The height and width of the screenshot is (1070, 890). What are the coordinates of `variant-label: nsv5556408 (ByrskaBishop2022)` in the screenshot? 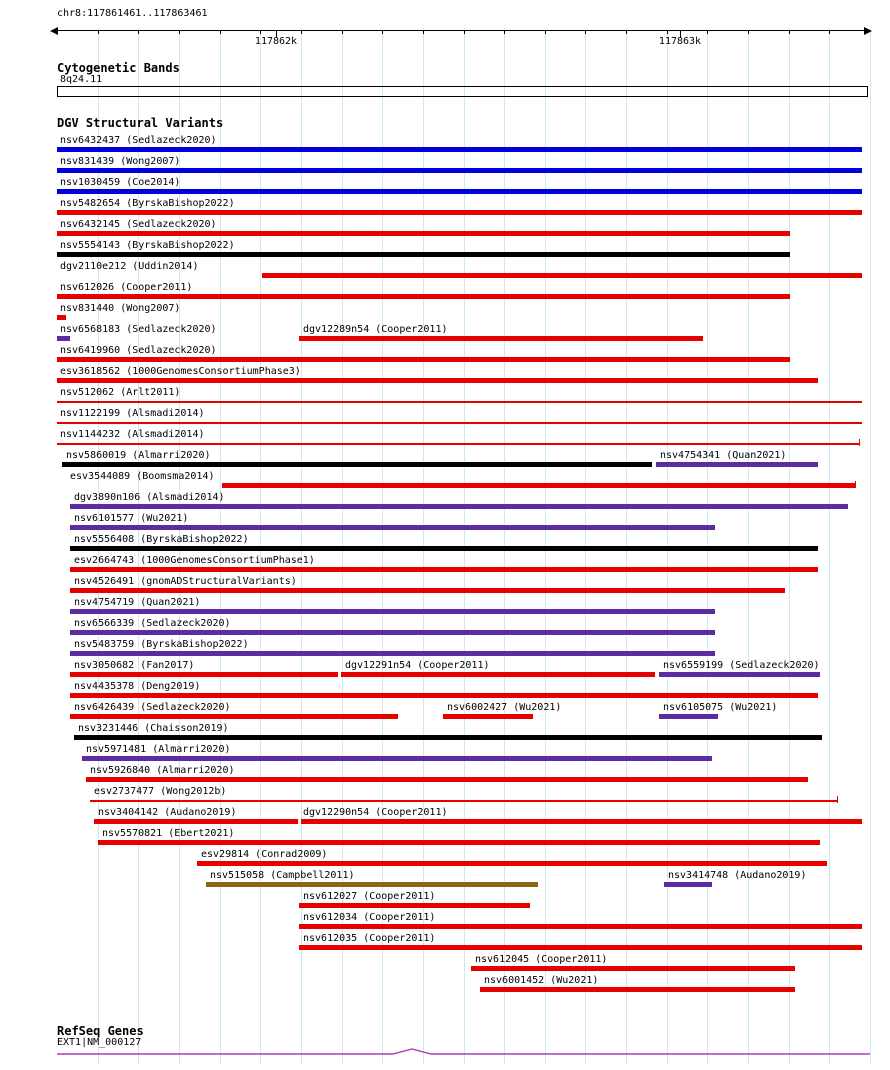 It's located at (161, 539).